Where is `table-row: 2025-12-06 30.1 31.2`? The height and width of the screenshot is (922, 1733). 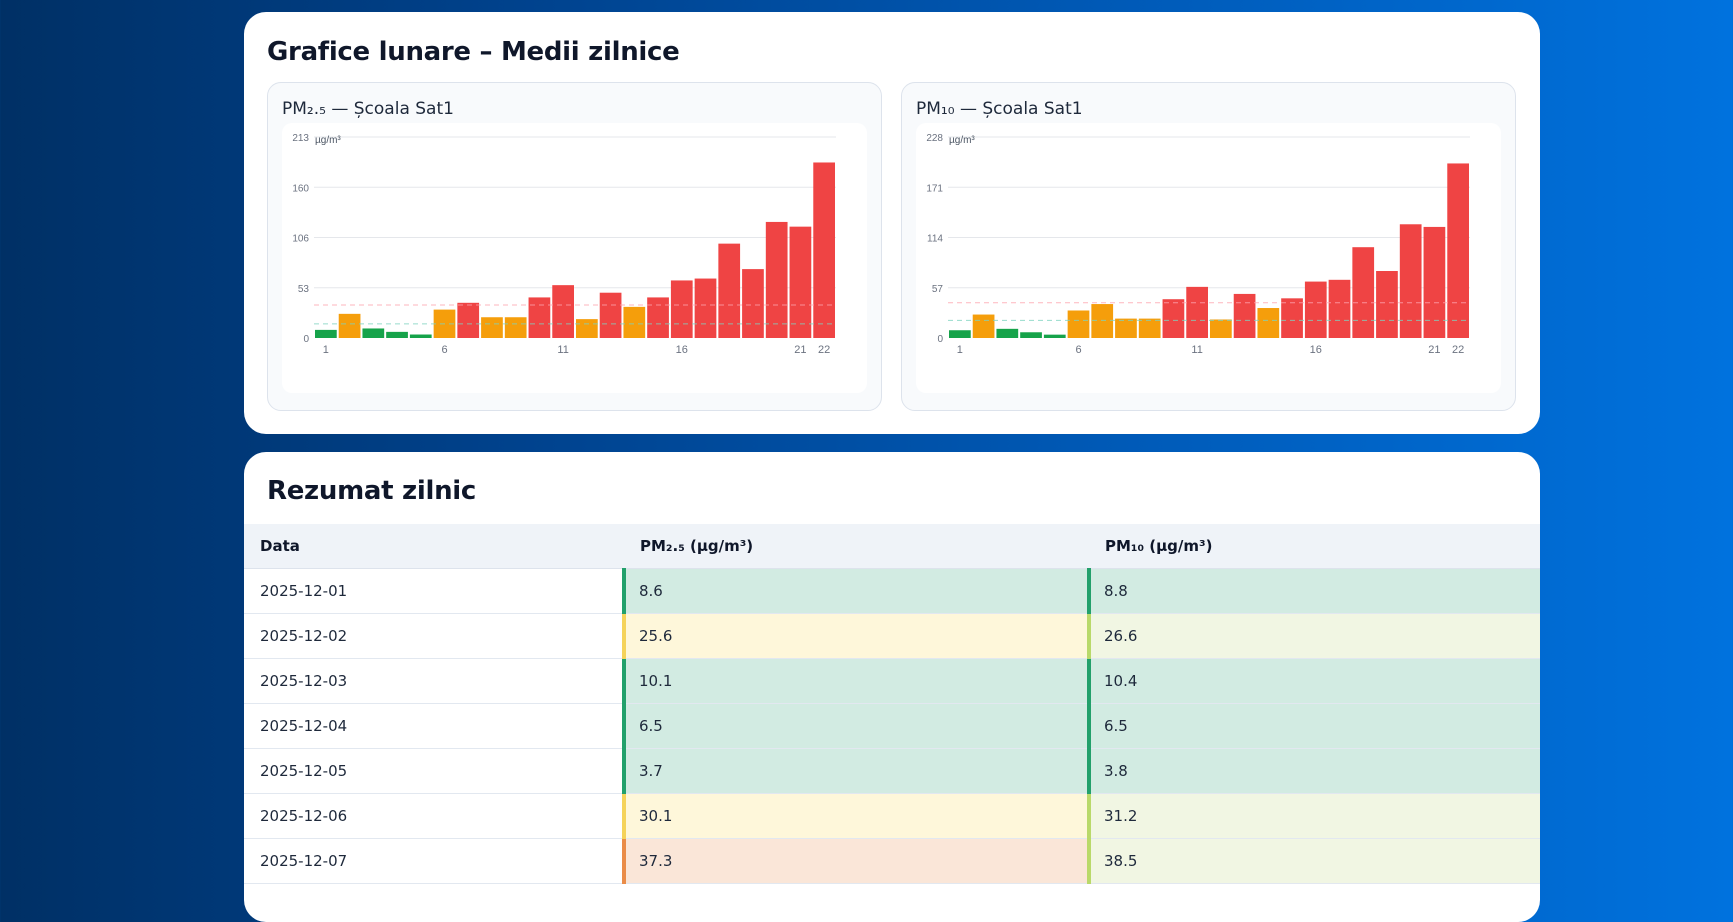
table-row: 2025-12-06 30.1 31.2 is located at coordinates (892, 816).